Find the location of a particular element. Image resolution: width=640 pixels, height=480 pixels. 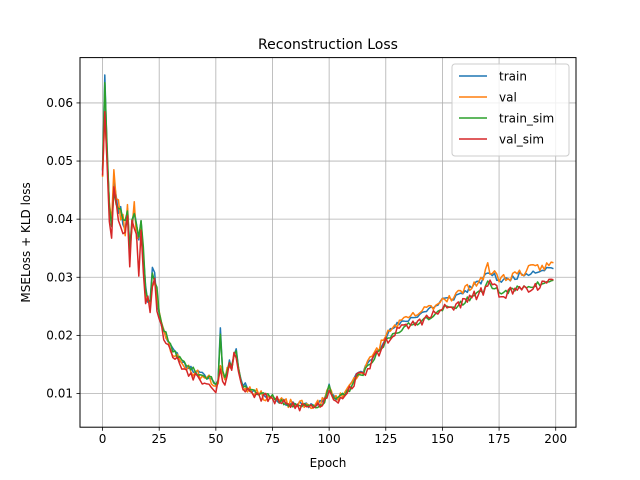

legend-box is located at coordinates (510, 110).